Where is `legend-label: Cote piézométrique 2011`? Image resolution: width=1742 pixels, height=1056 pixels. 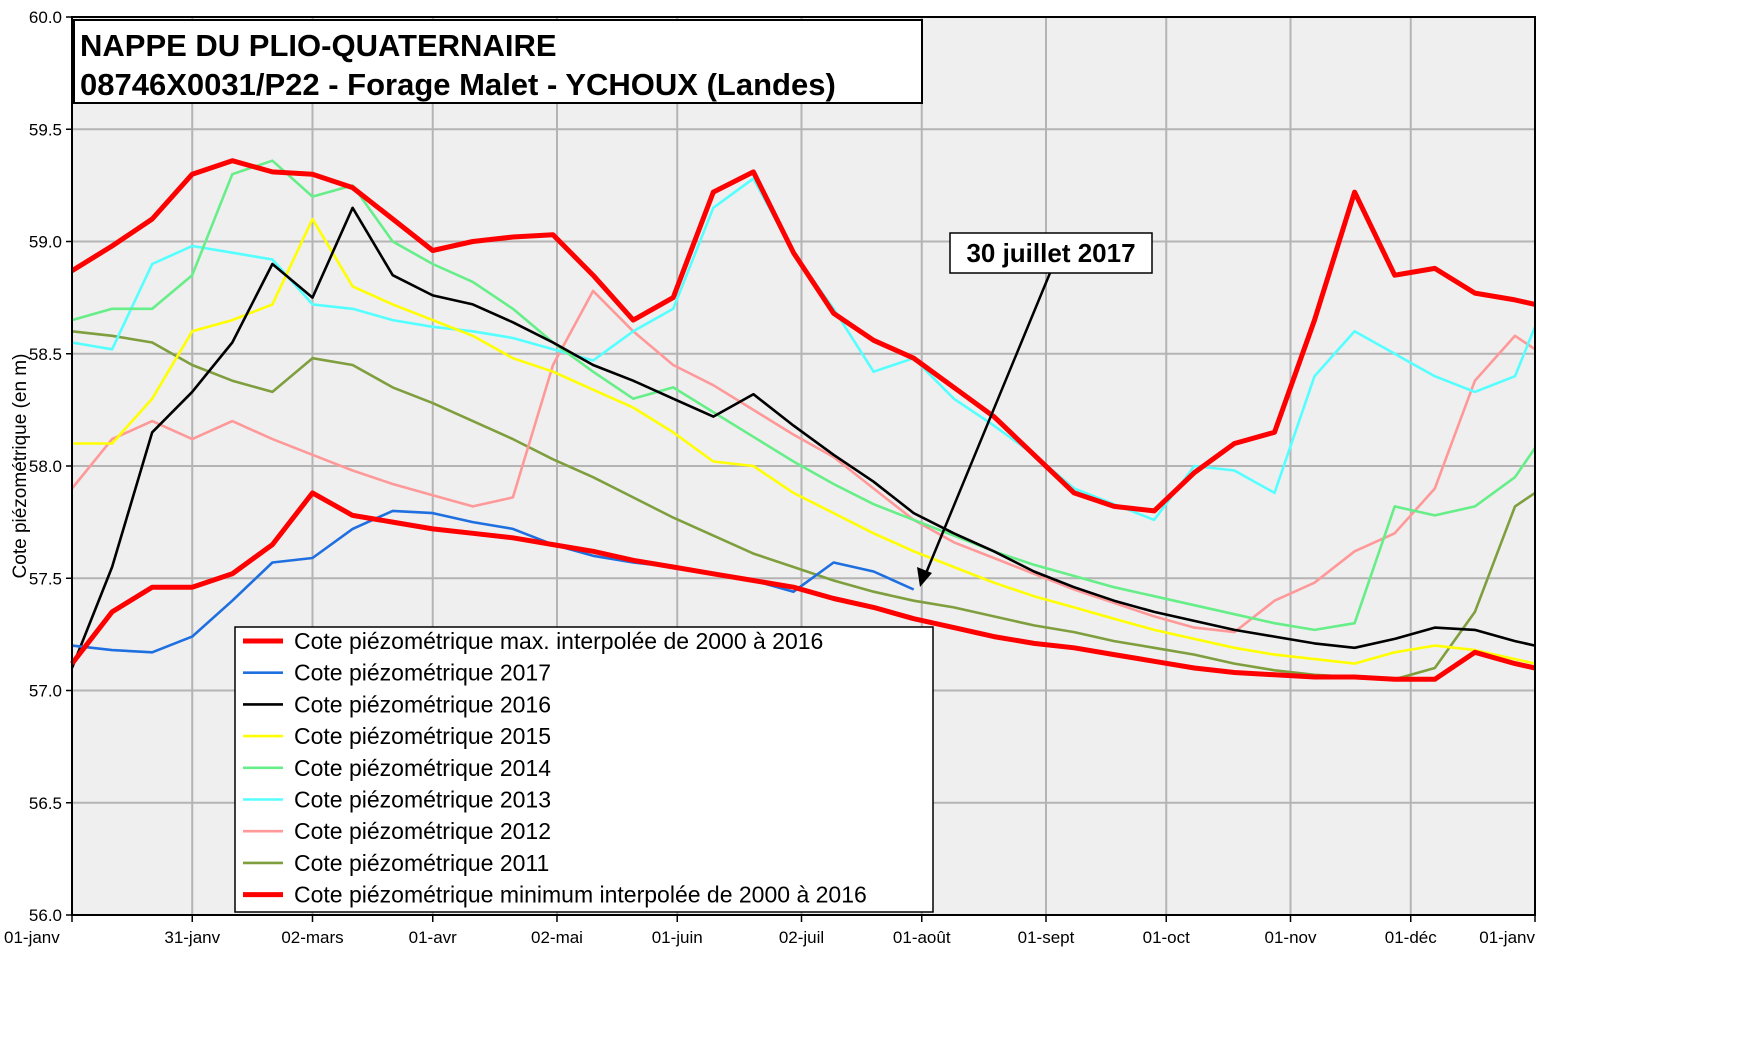
legend-label: Cote piézométrique 2011 is located at coordinates (421, 863).